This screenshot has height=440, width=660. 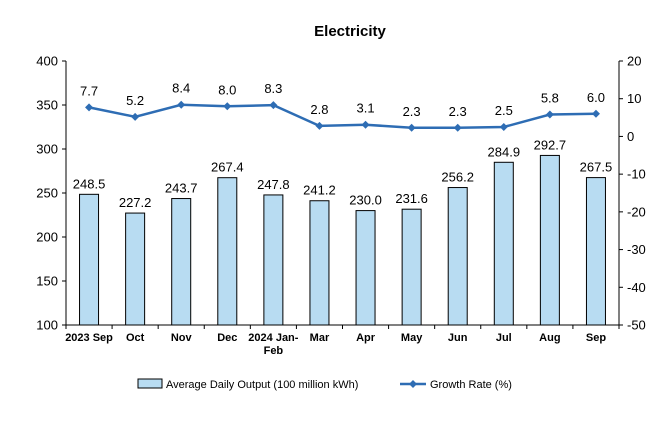 What do you see at coordinates (549, 338) in the screenshot?
I see `x-tick-label: Aug` at bounding box center [549, 338].